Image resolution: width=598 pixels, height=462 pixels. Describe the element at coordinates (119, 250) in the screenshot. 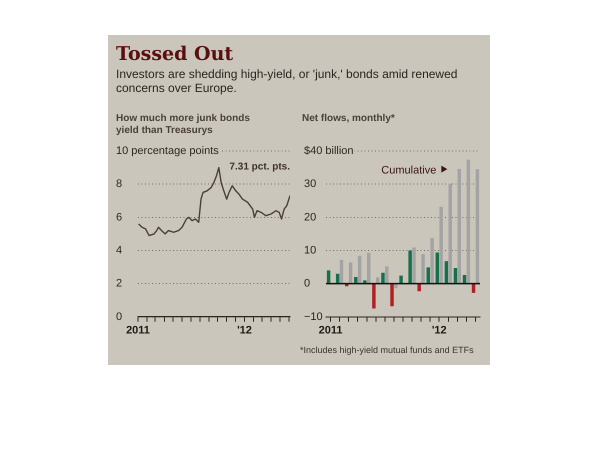

I see `y-tick-label: 4` at that location.